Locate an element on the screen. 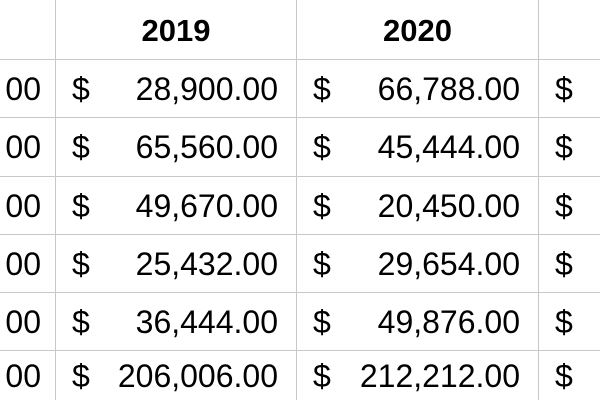 This screenshot has width=600, height=400. header-cell-2020: 2020 is located at coordinates (417, 30).